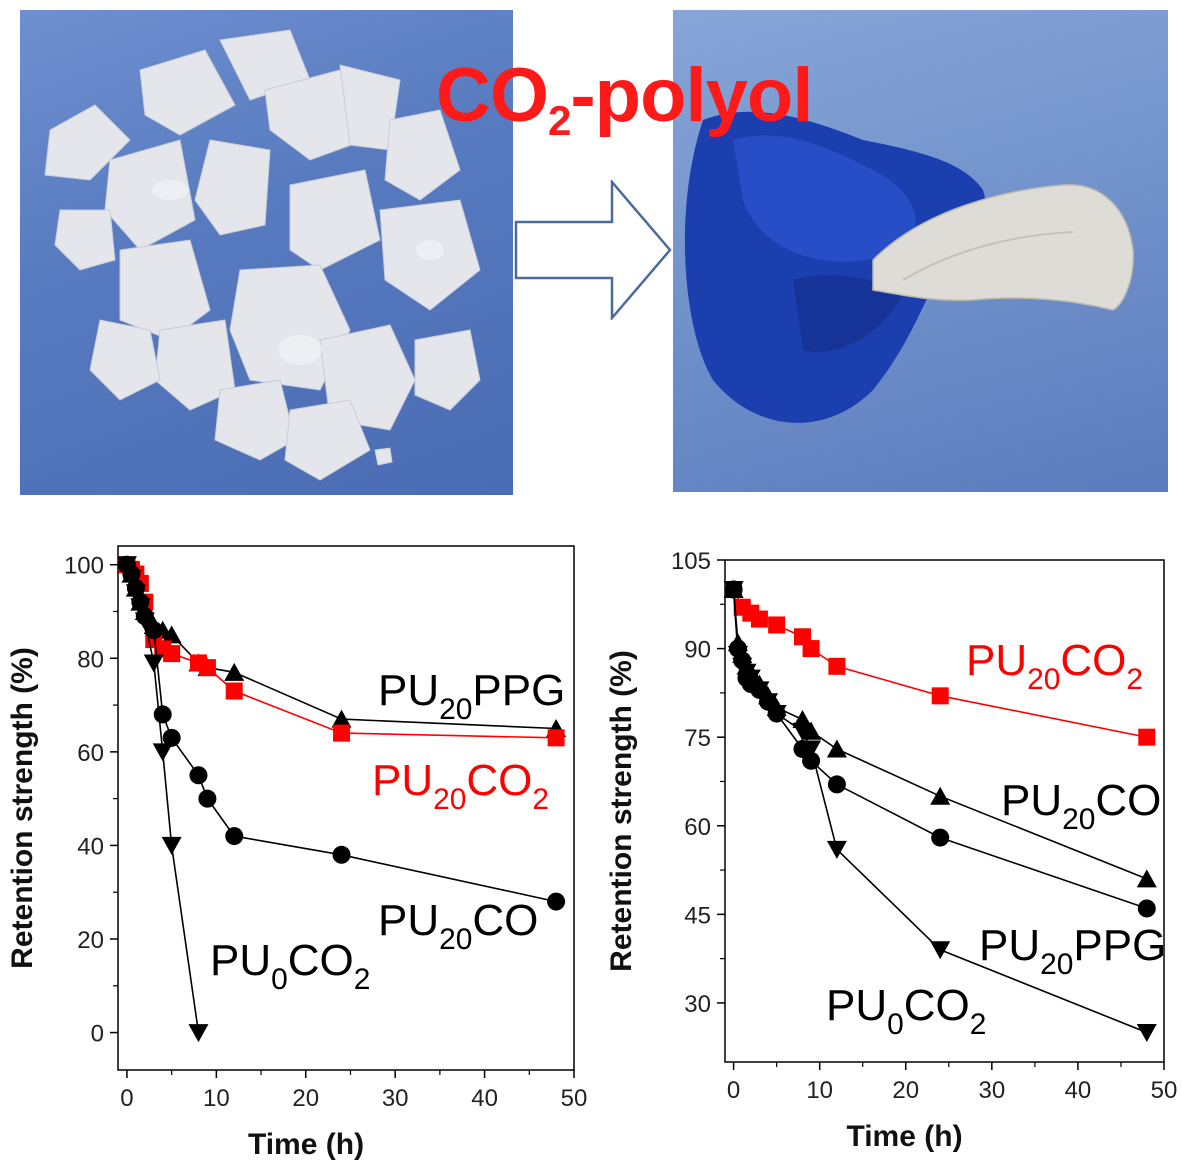 The image size is (1182, 1174). What do you see at coordinates (593, 250) in the screenshot?
I see `right-arrow-icon` at bounding box center [593, 250].